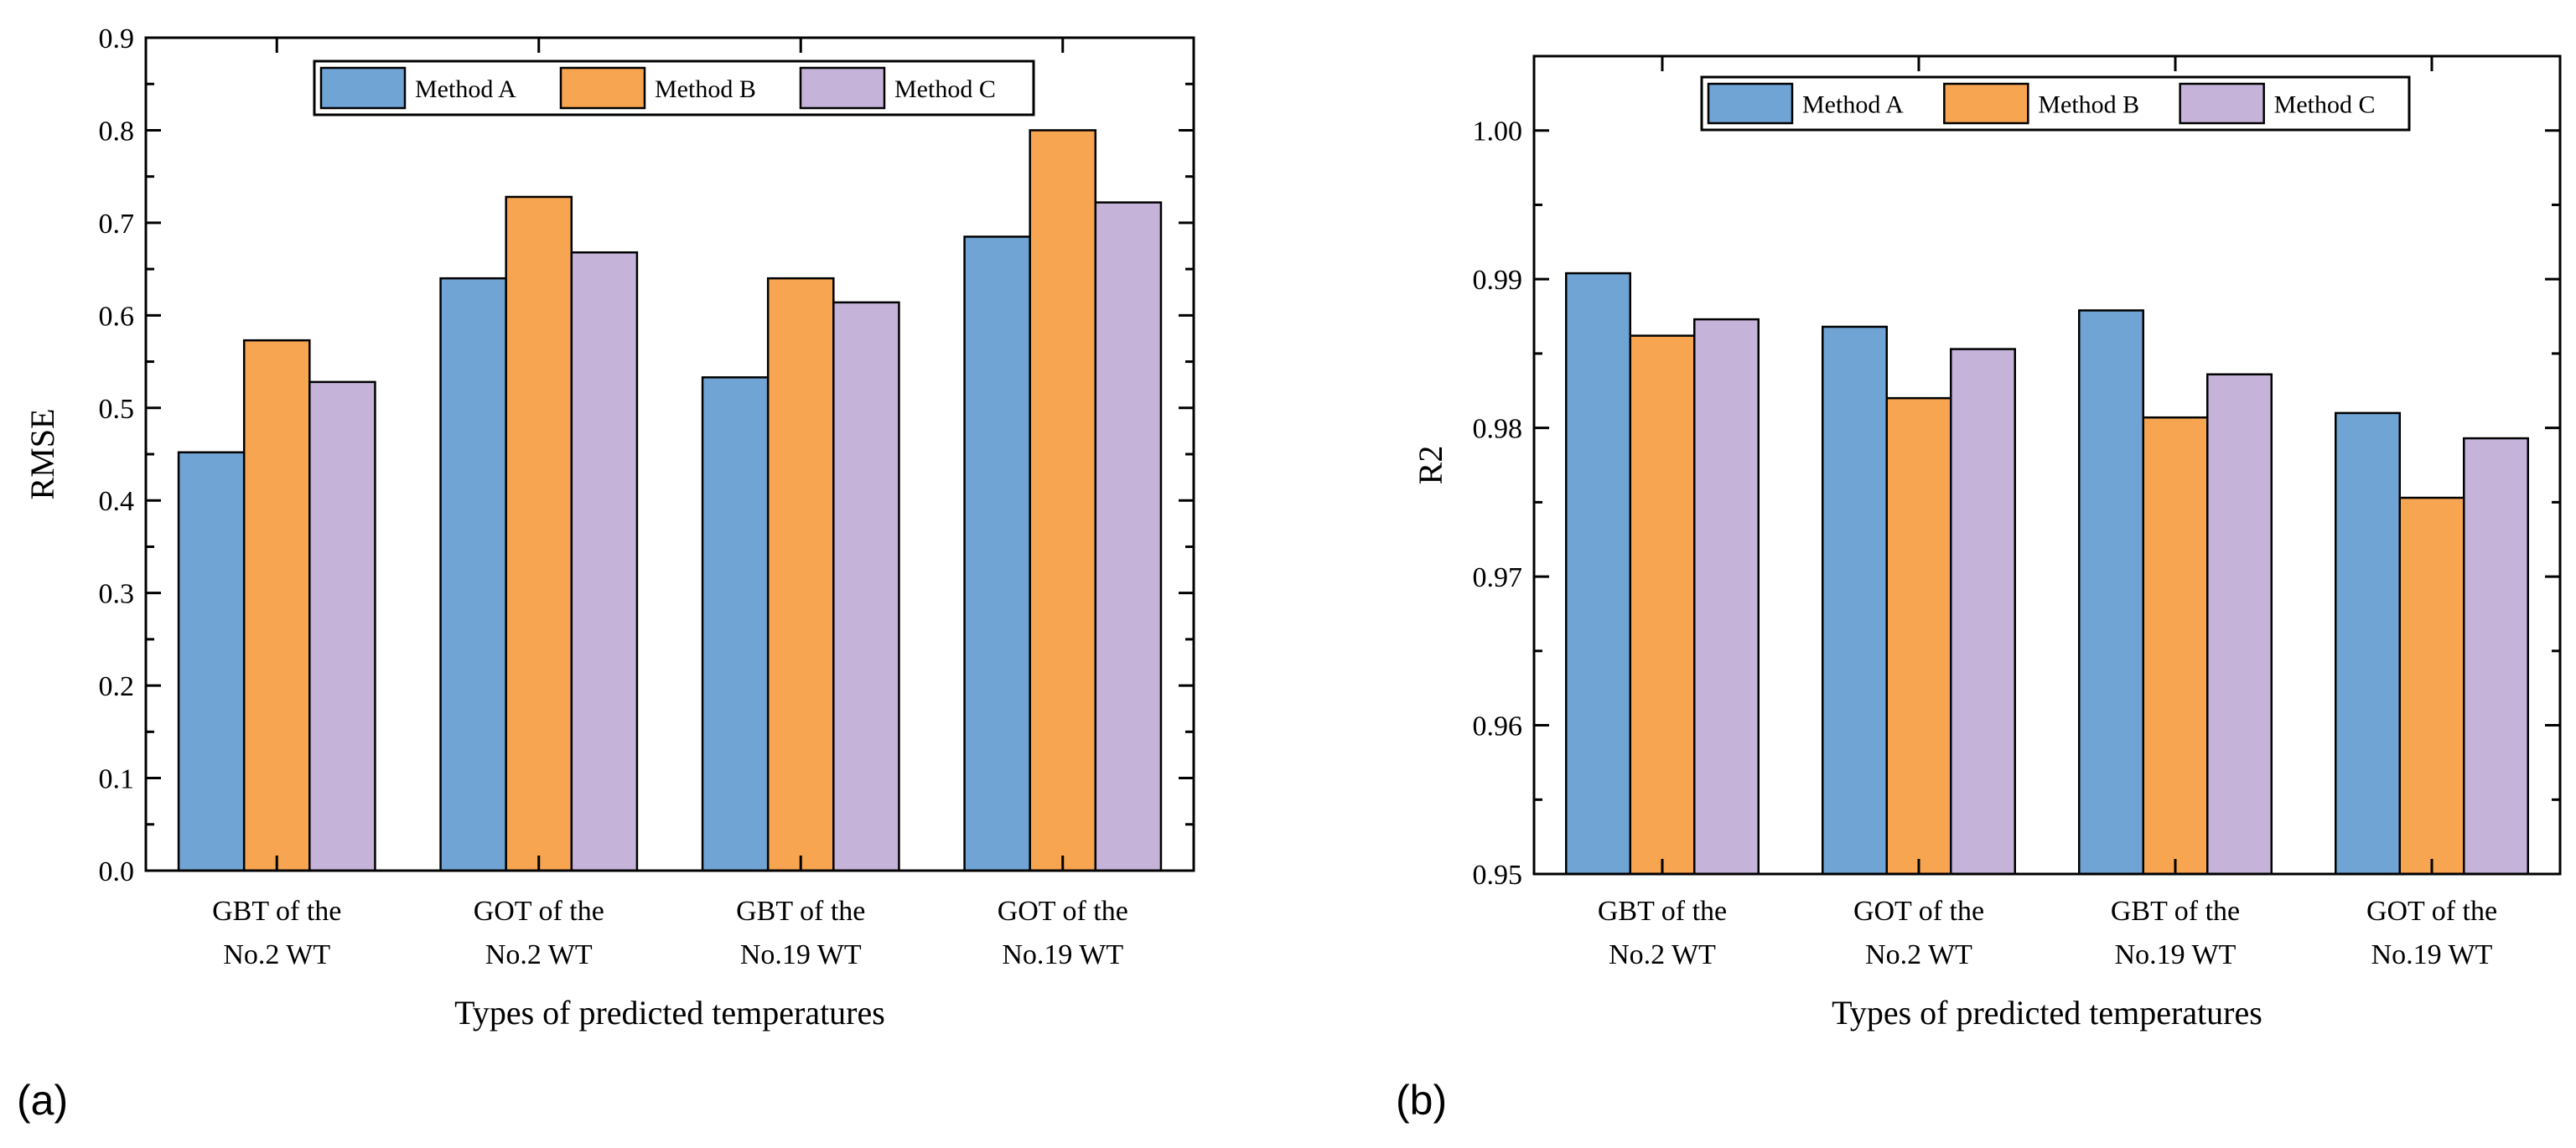 The height and width of the screenshot is (1148, 2576). What do you see at coordinates (1421, 1101) in the screenshot?
I see `panel-label: (b)` at bounding box center [1421, 1101].